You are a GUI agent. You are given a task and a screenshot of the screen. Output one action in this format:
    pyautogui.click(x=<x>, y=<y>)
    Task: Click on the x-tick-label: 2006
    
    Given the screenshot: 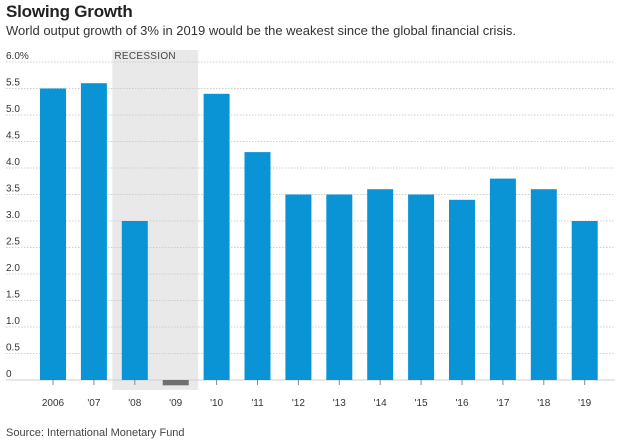 What is the action you would take?
    pyautogui.click(x=53, y=403)
    